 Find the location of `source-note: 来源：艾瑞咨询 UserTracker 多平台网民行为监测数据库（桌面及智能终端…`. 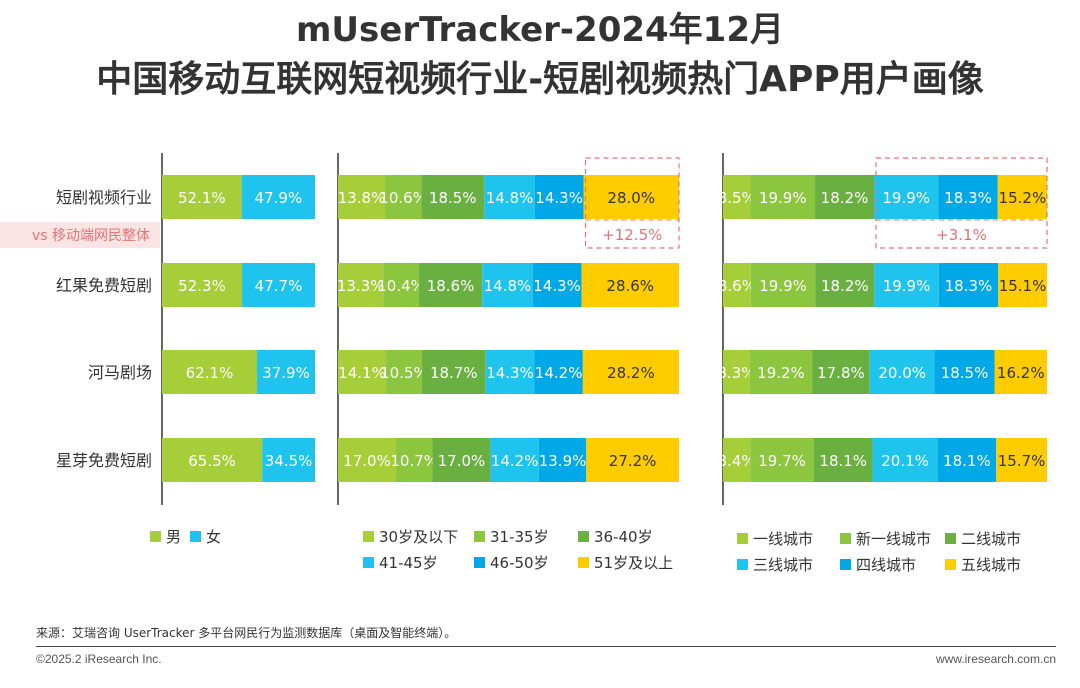

source-note: 来源：艾瑞咨询 UserTracker 多平台网民行为监测数据库（桌面及智能终端… is located at coordinates (246, 633).